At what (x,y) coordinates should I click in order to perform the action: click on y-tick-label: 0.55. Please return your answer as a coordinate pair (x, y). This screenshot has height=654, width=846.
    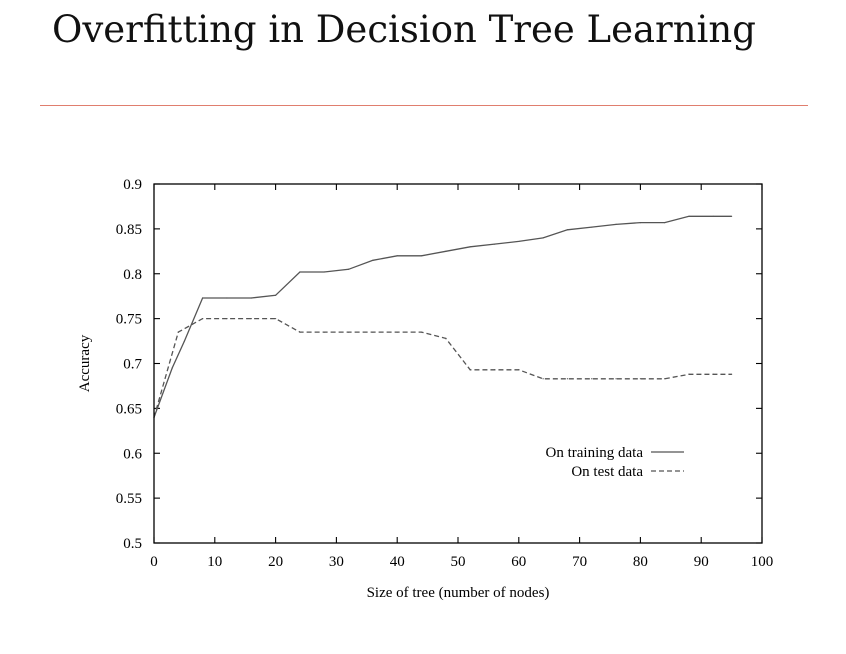
    Looking at the image, I should click on (129, 499).